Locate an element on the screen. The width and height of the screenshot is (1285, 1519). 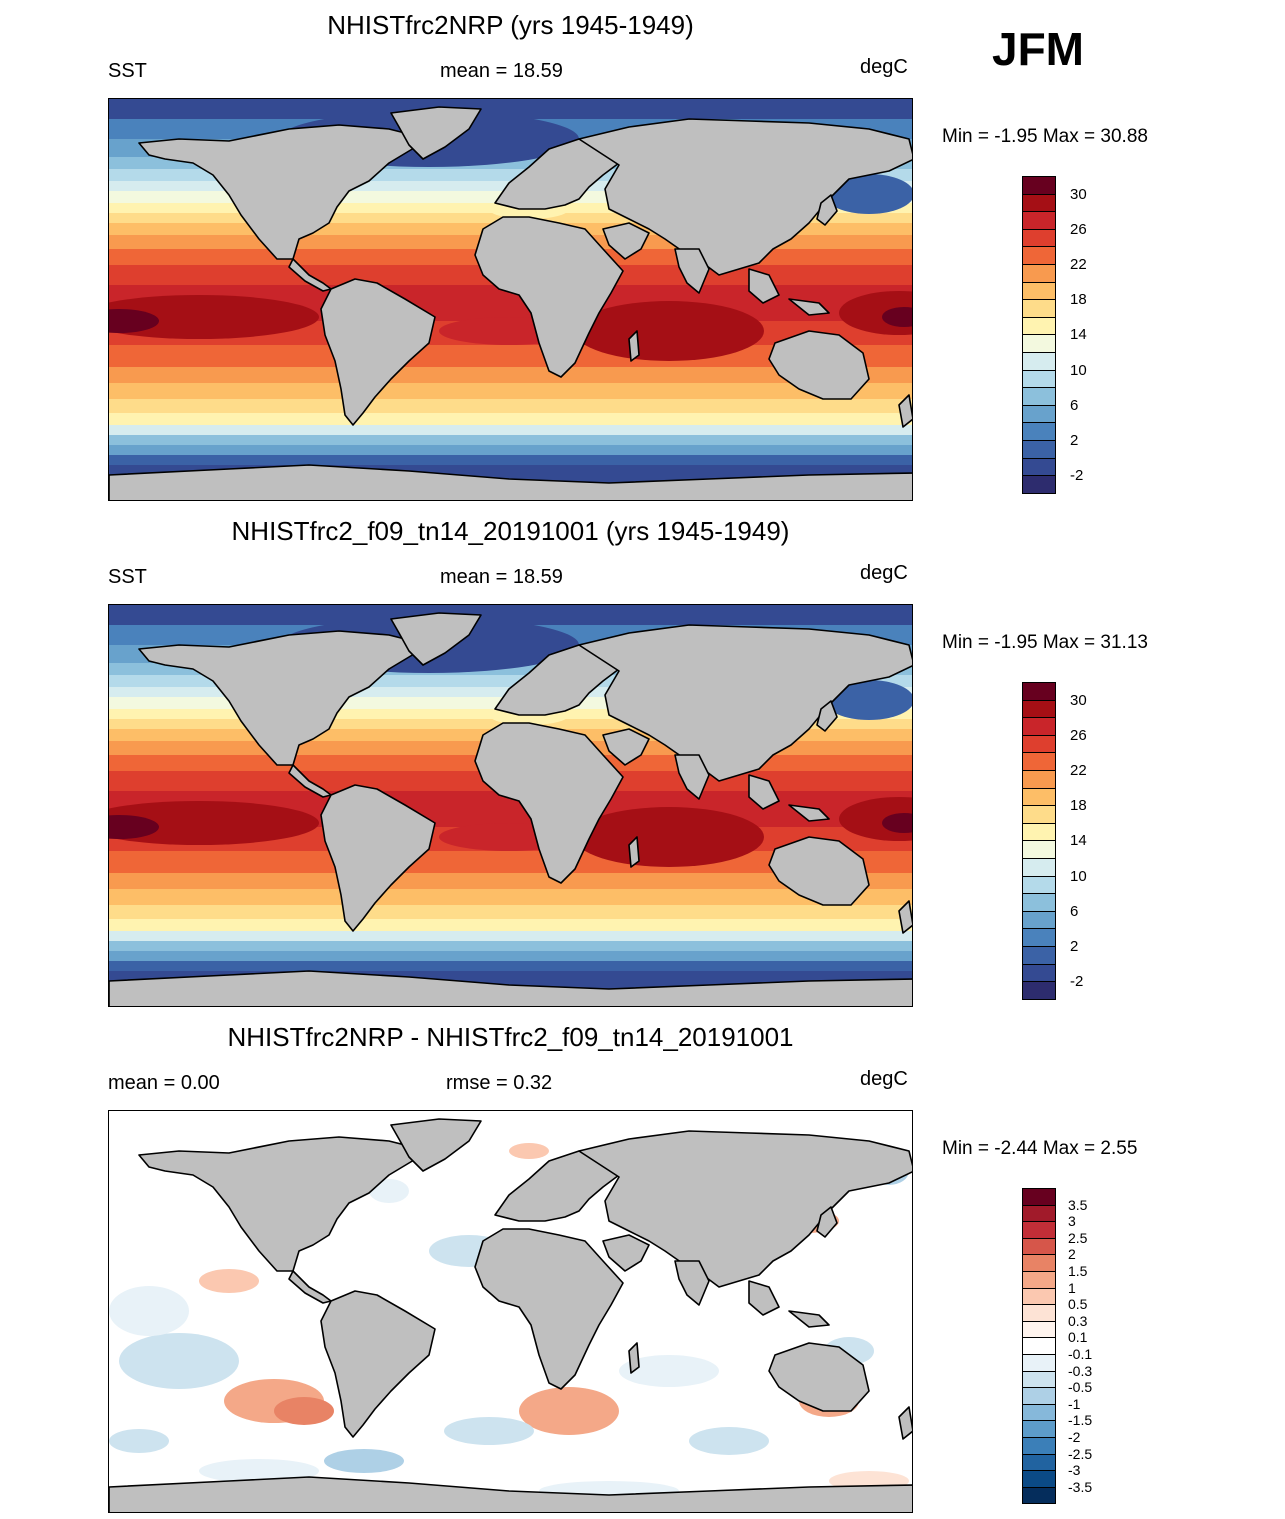
panel-3-units-label: degC is located at coordinates (884, 1079).